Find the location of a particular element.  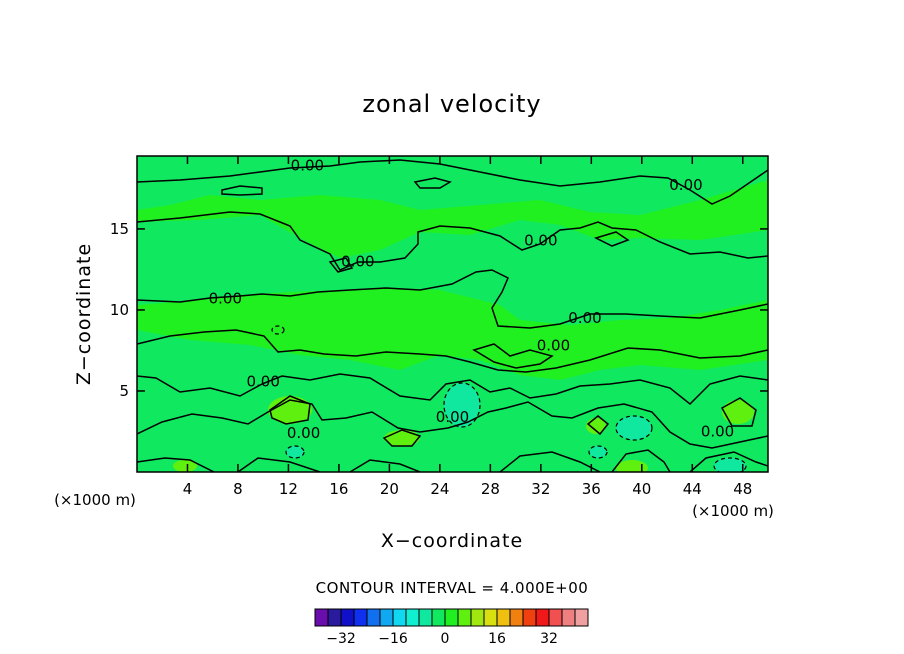

x-tick-label: 28 is located at coordinates (490, 489).